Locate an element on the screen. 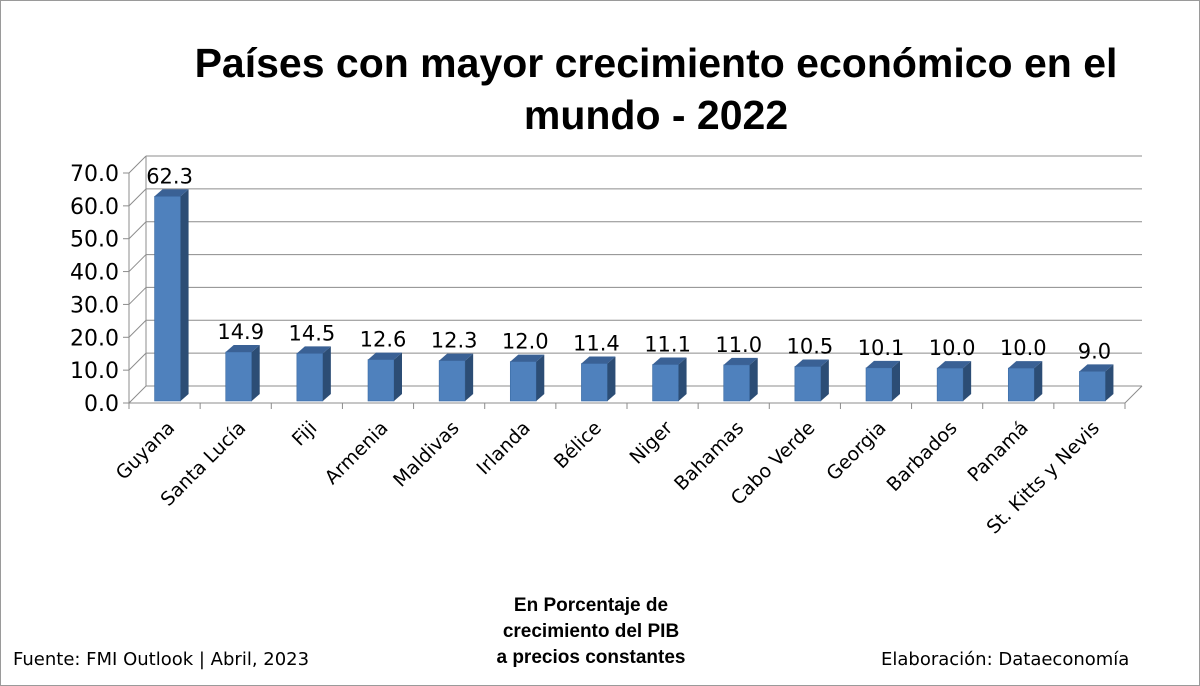 The width and height of the screenshot is (1200, 686). x-category-label: Armenia is located at coordinates (357, 453).